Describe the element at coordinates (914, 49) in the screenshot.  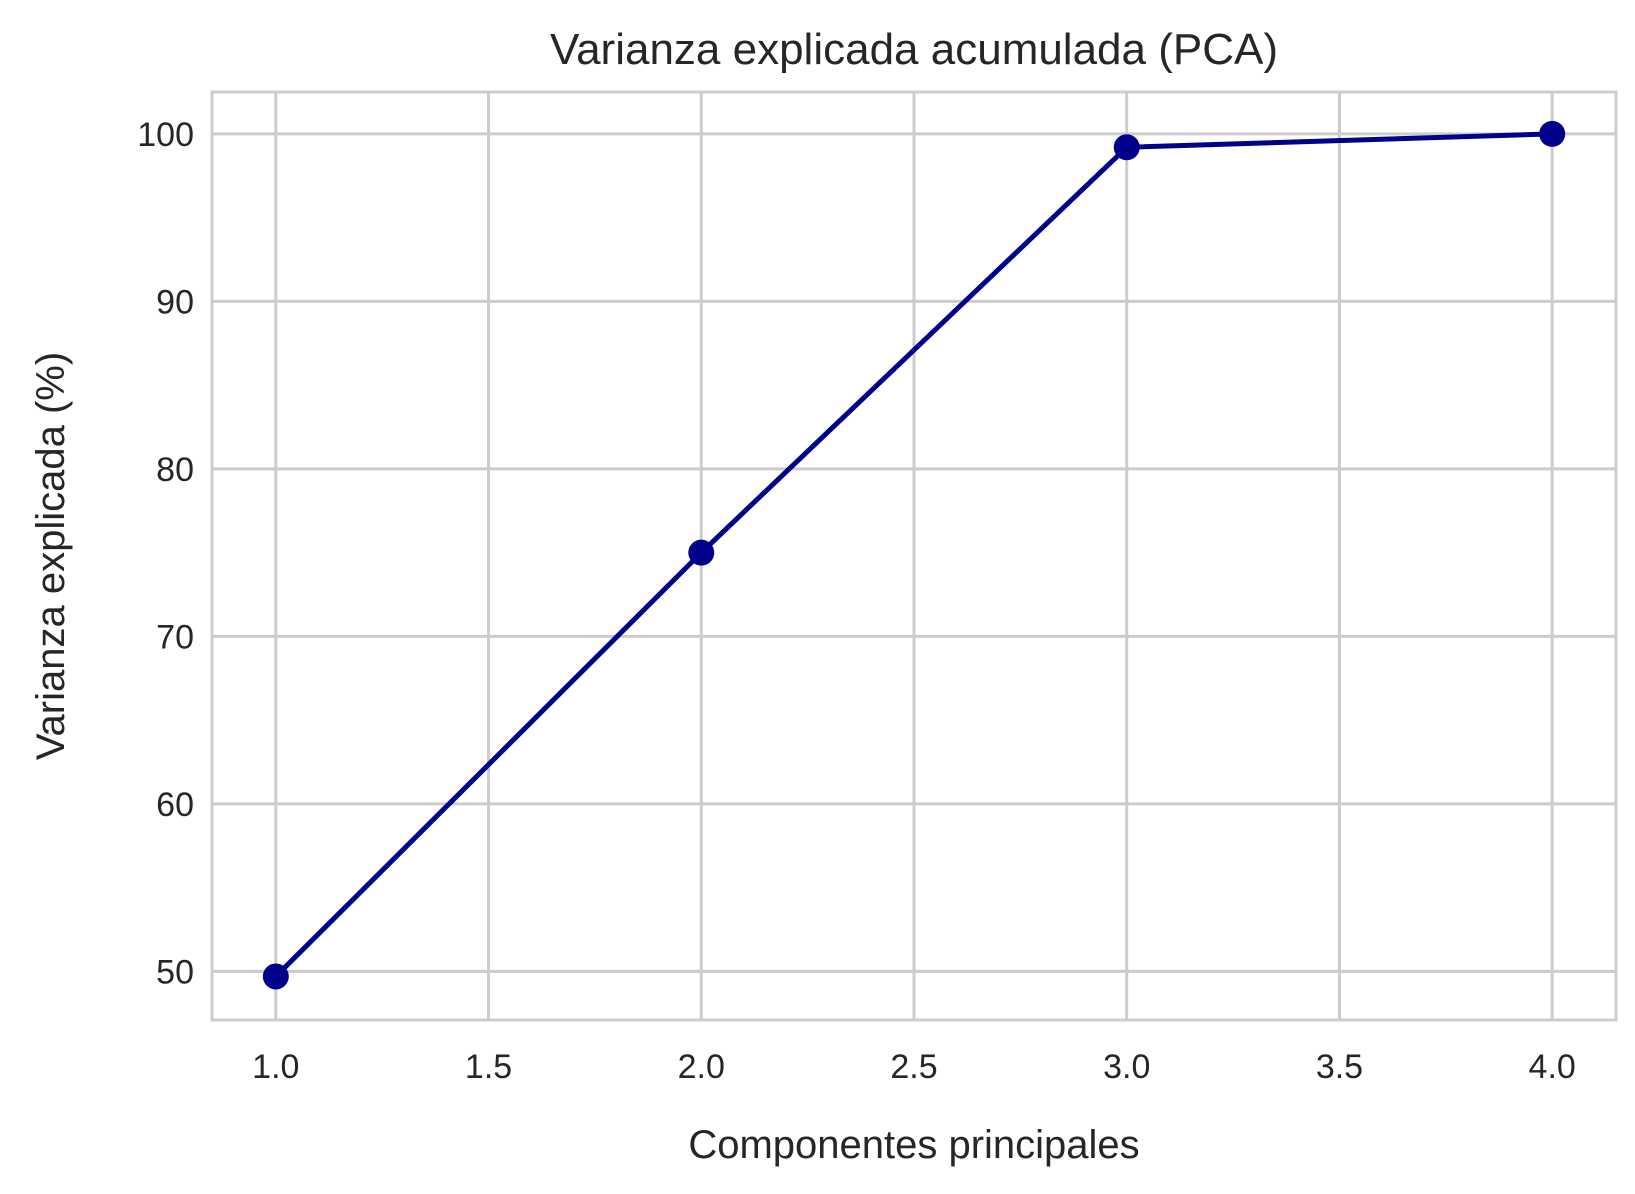
I see `chart-title: Varianza explicada acumulada (PCA)` at that location.